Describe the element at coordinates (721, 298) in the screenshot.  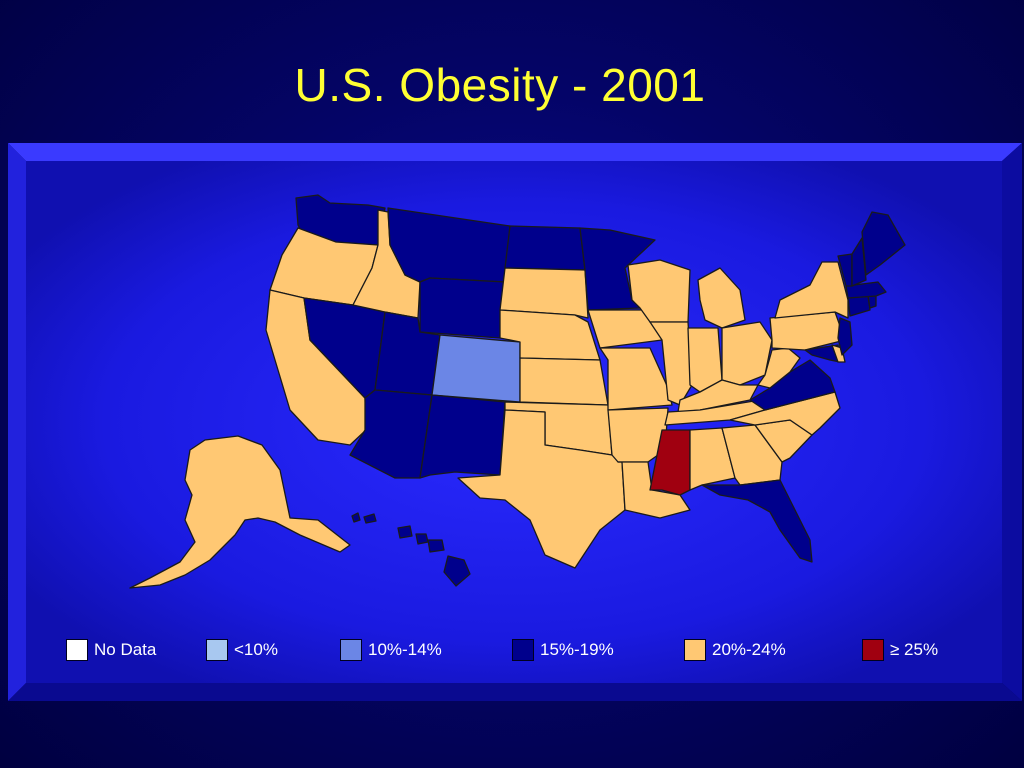
I see `state-mi` at that location.